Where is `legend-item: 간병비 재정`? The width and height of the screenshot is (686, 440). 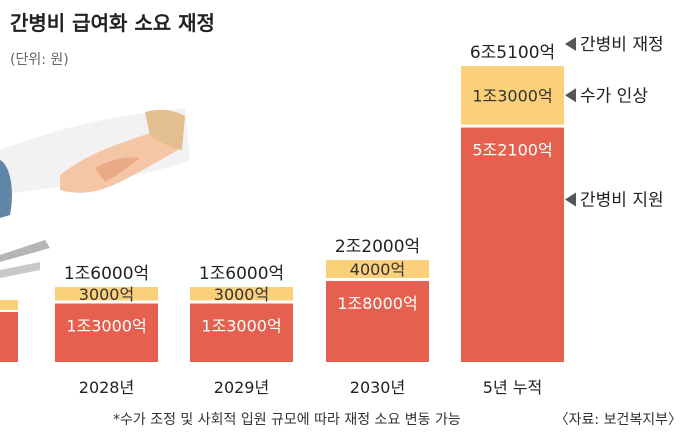 legend-item: 간병비 재정 is located at coordinates (622, 45).